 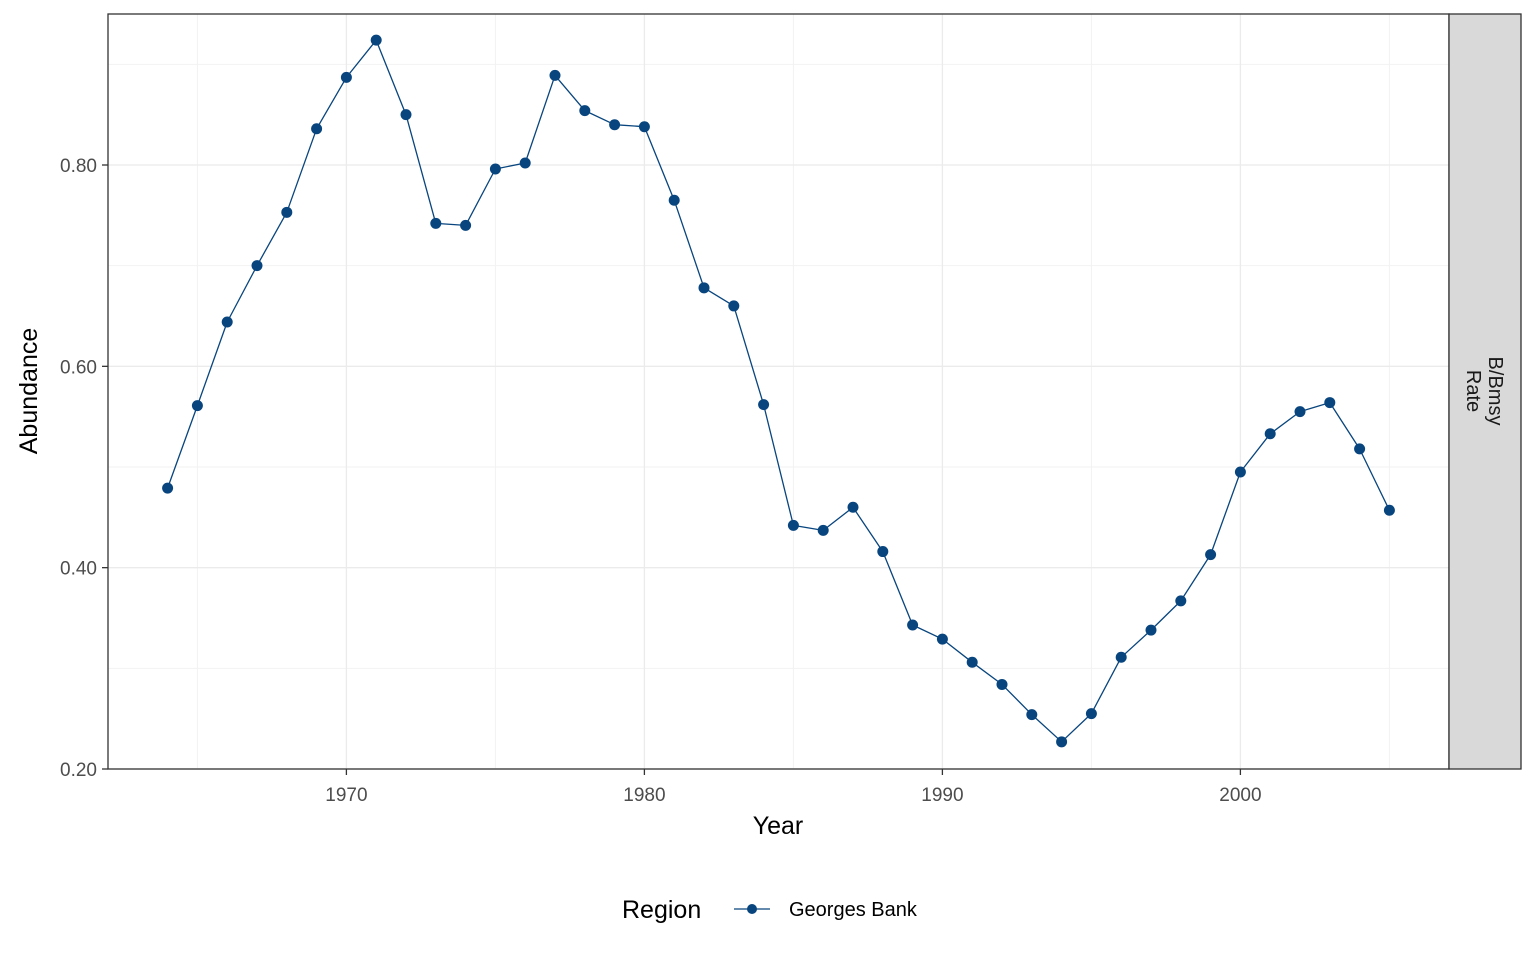 I want to click on x-tick-label: 1970, so click(x=346, y=795).